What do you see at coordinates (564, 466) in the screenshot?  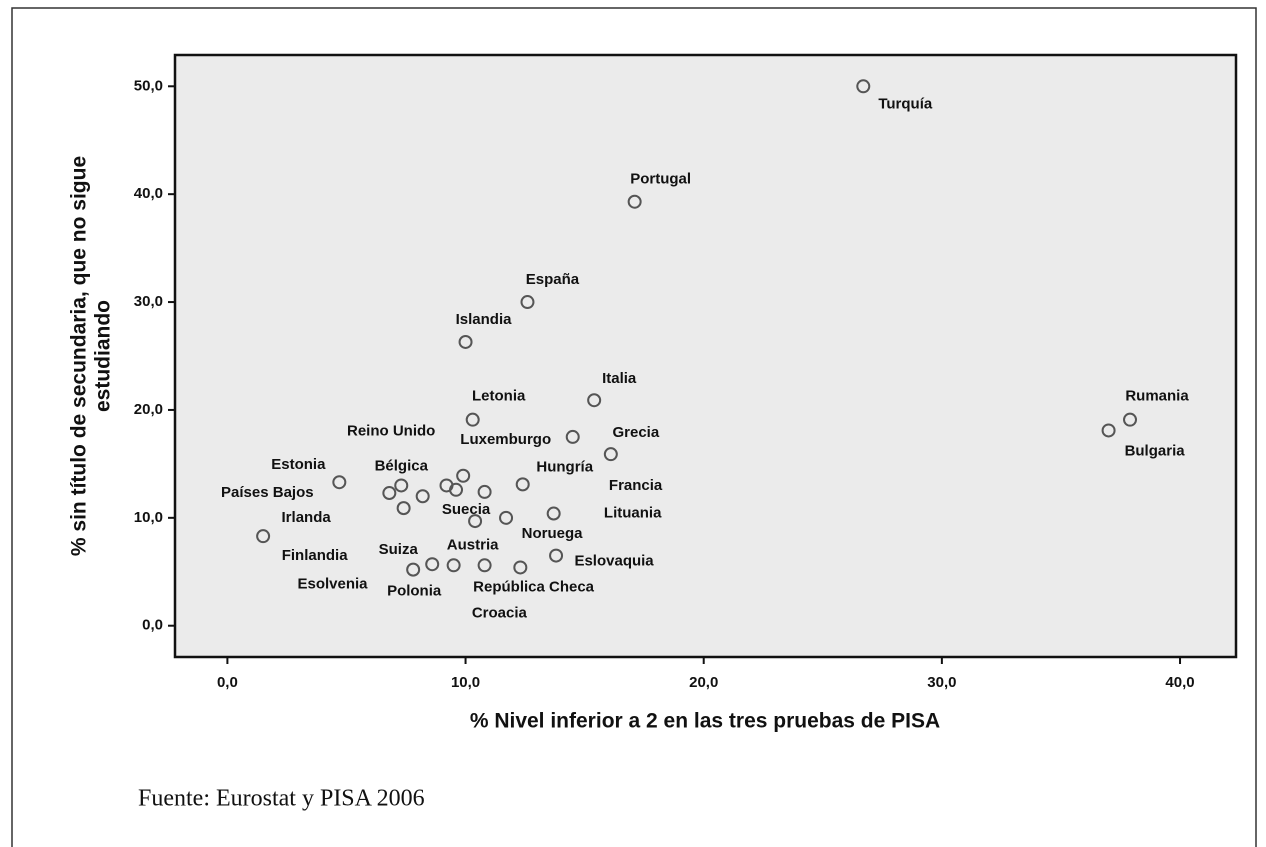 I see `point-label: Hungría` at bounding box center [564, 466].